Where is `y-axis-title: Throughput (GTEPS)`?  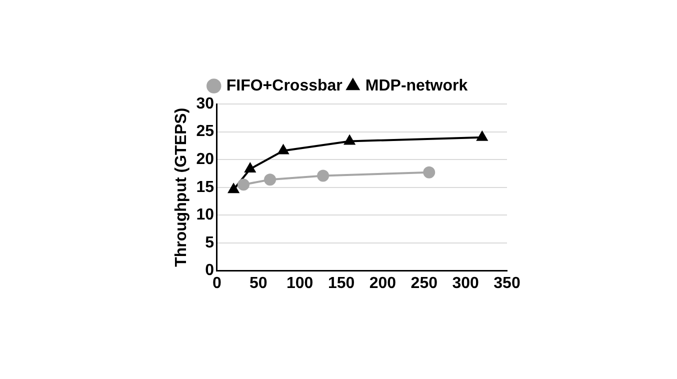 y-axis-title: Throughput (GTEPS) is located at coordinates (181, 187).